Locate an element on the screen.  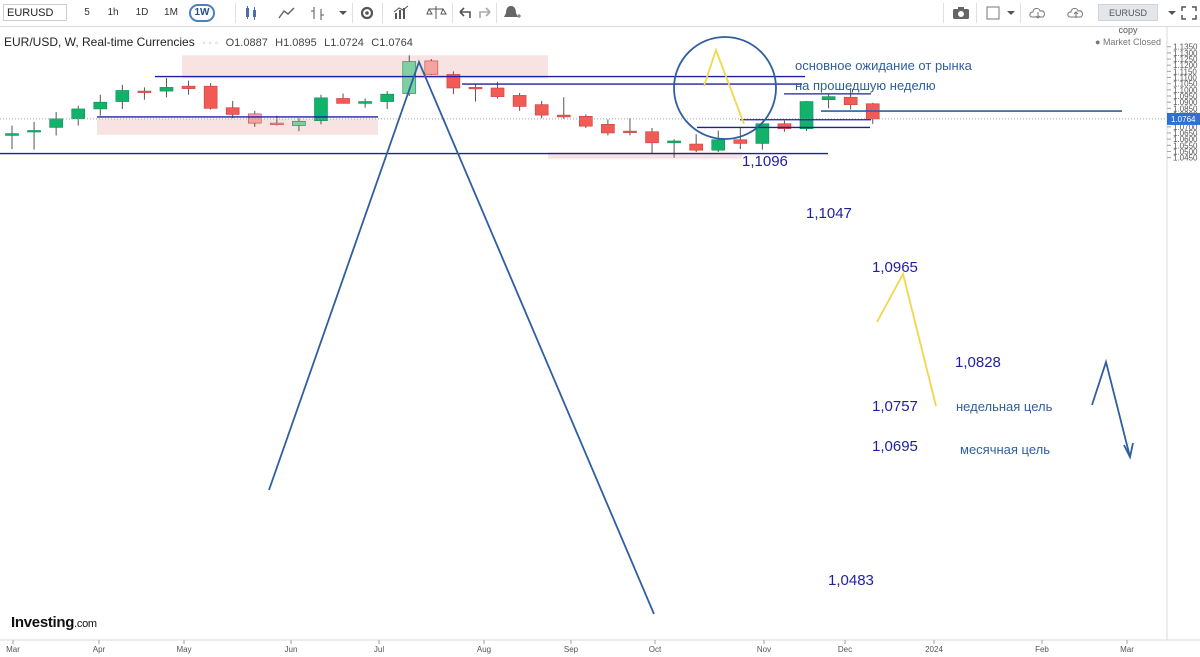
open-value: 1.0887 is located at coordinates (251, 43).